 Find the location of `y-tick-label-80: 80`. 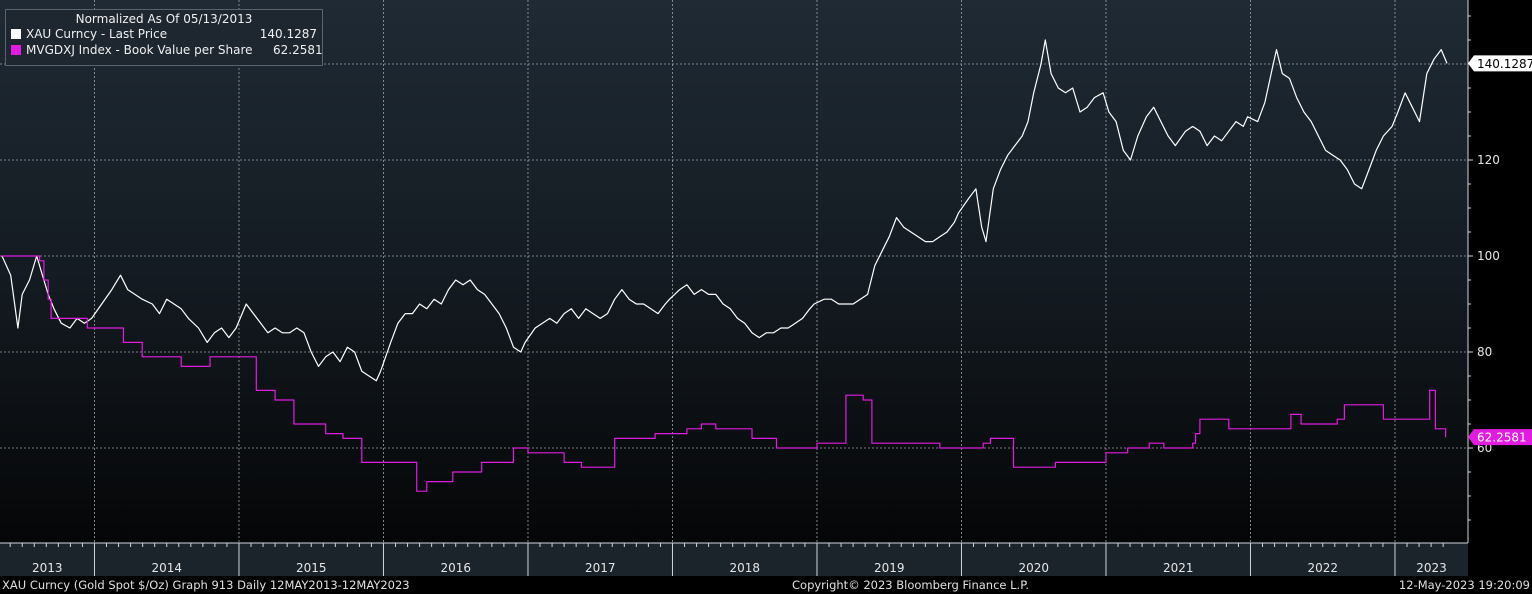

y-tick-label-80: 80 is located at coordinates (1484, 352).